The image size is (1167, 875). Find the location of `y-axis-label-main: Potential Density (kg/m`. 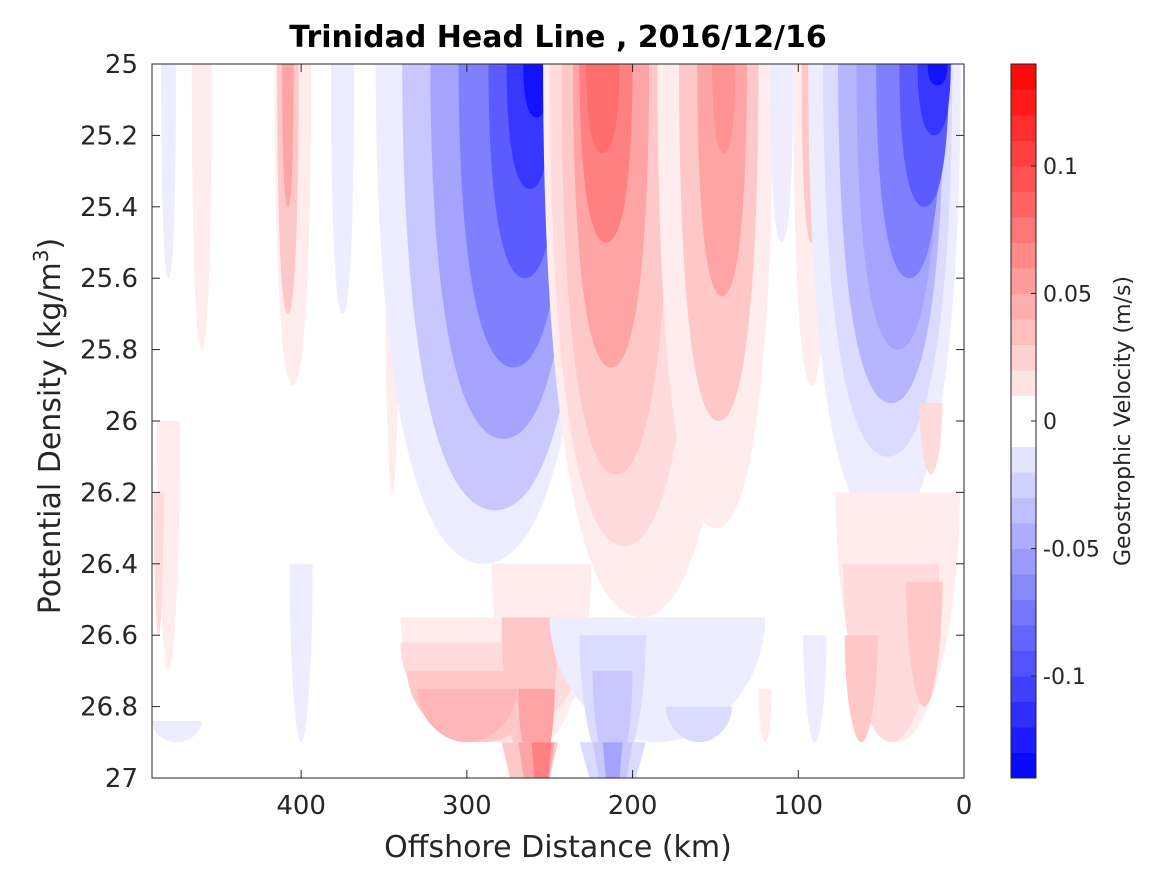

y-axis-label-main: Potential Density (kg/m is located at coordinates (50, 438).